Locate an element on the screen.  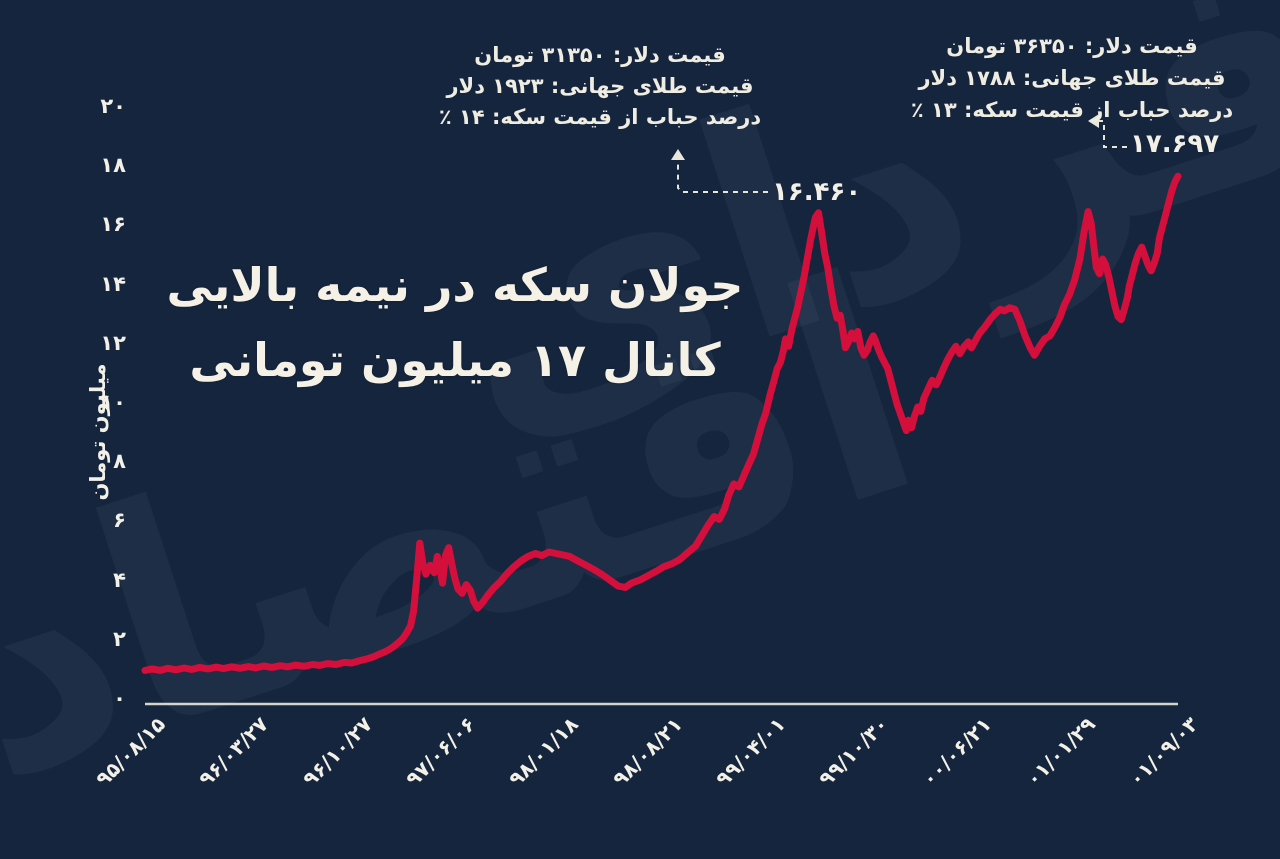
chart-title-line-1: جولان سکه در نیمه بالایی is located at coordinates (455, 285).